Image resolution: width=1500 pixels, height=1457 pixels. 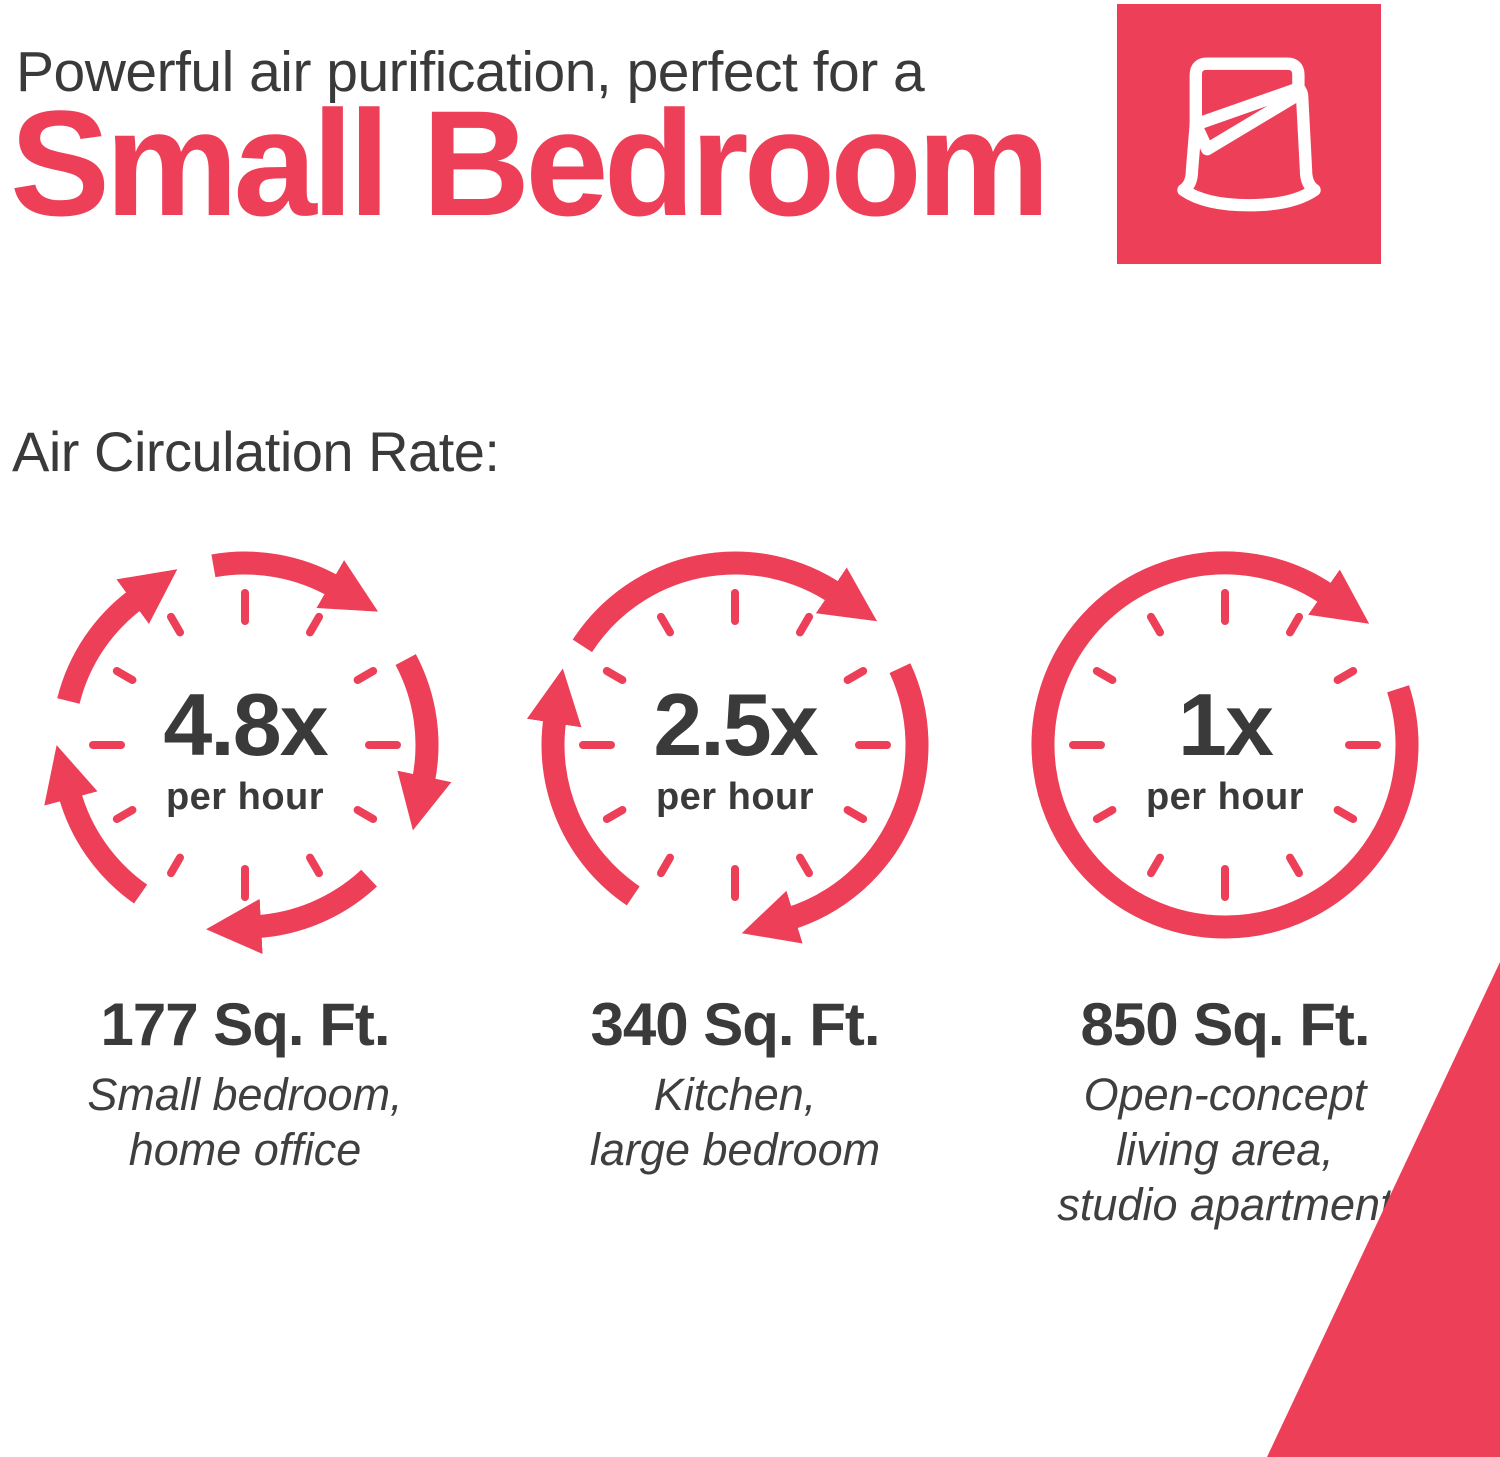 I want to click on headline-intro: Powerful air purification, perfect for a, so click(x=470, y=72).